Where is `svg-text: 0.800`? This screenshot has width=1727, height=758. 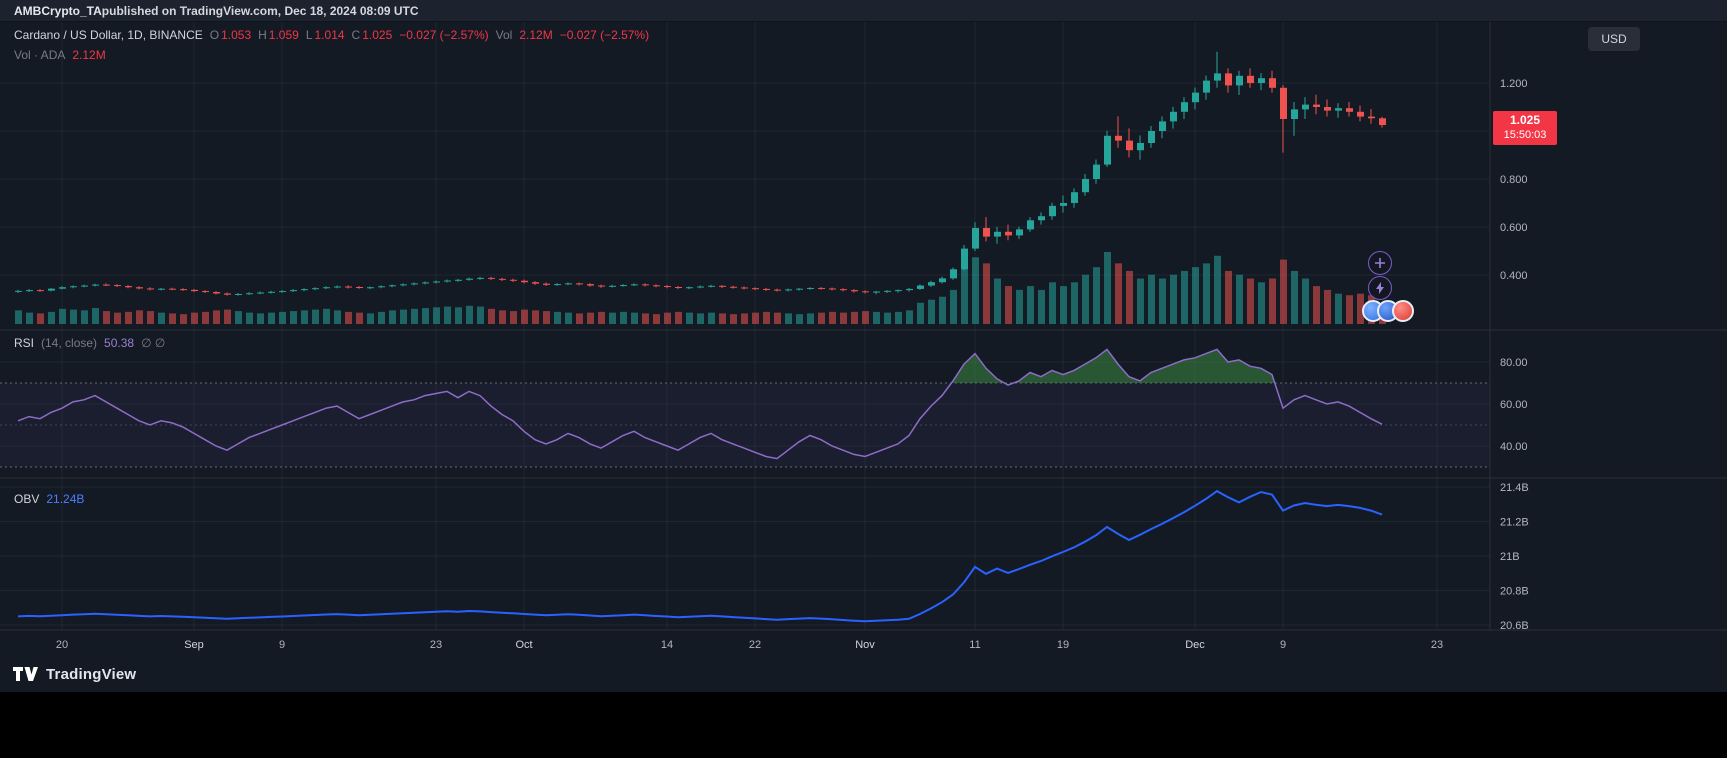
svg-text: 0.800 is located at coordinates (1514, 180).